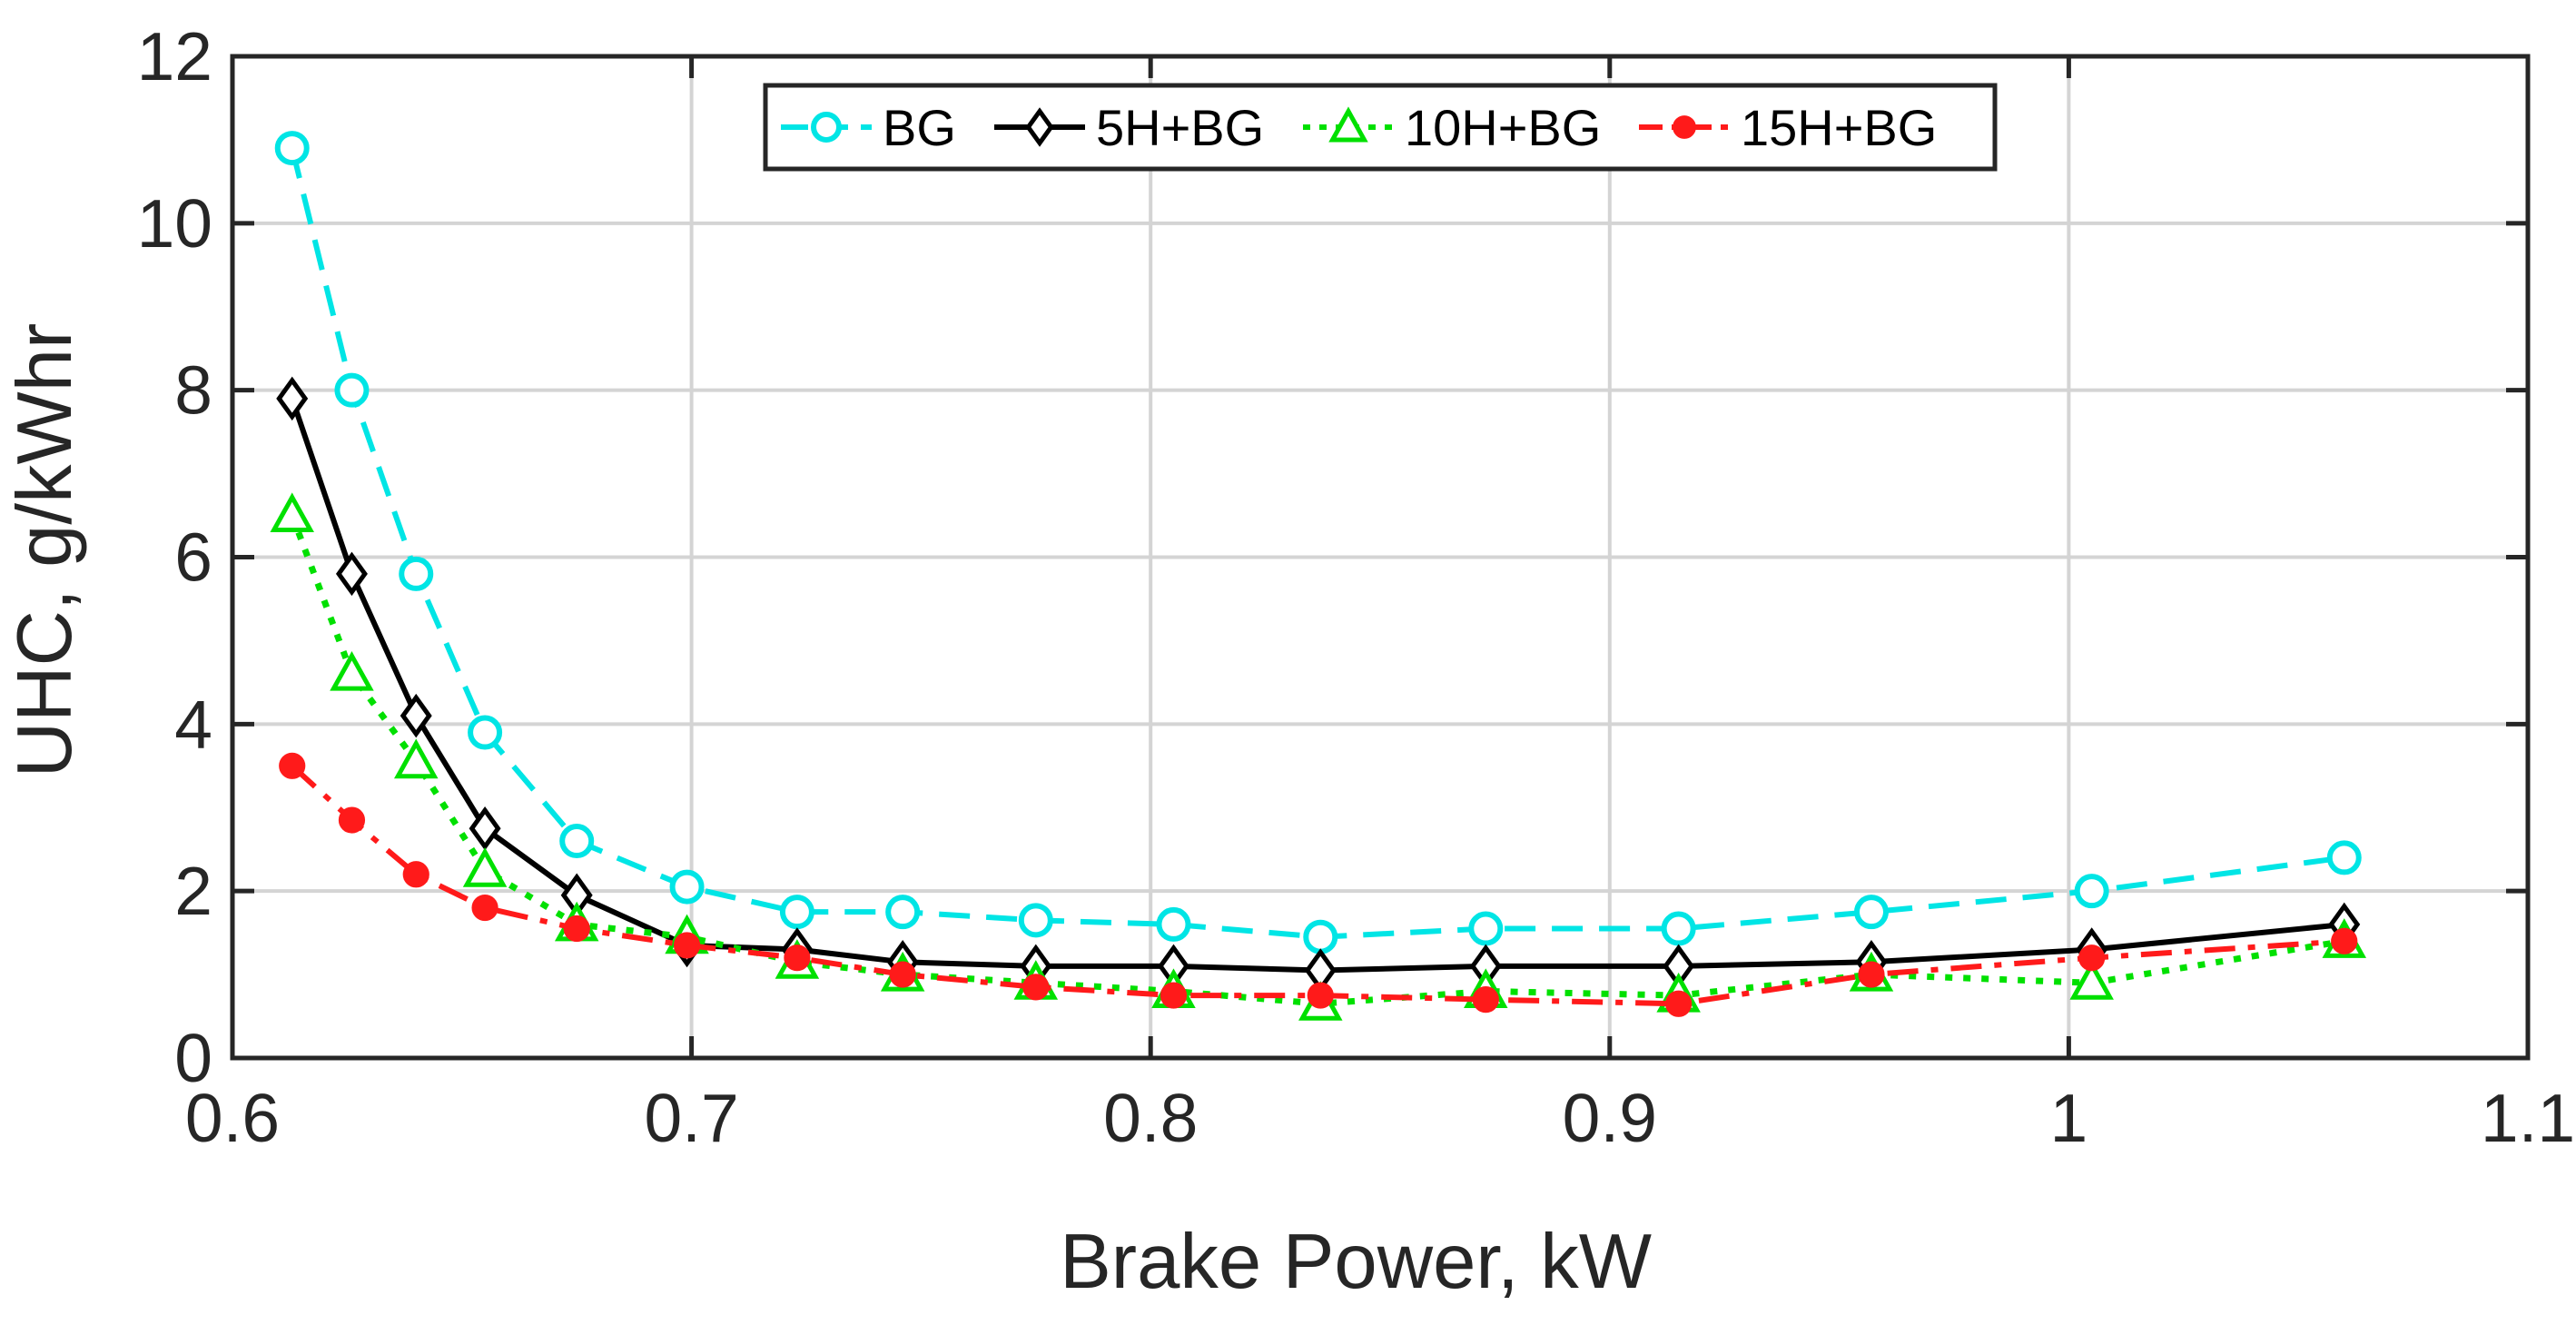  Describe the element at coordinates (1150, 1118) in the screenshot. I see `x-tick-label: 0.8` at that location.